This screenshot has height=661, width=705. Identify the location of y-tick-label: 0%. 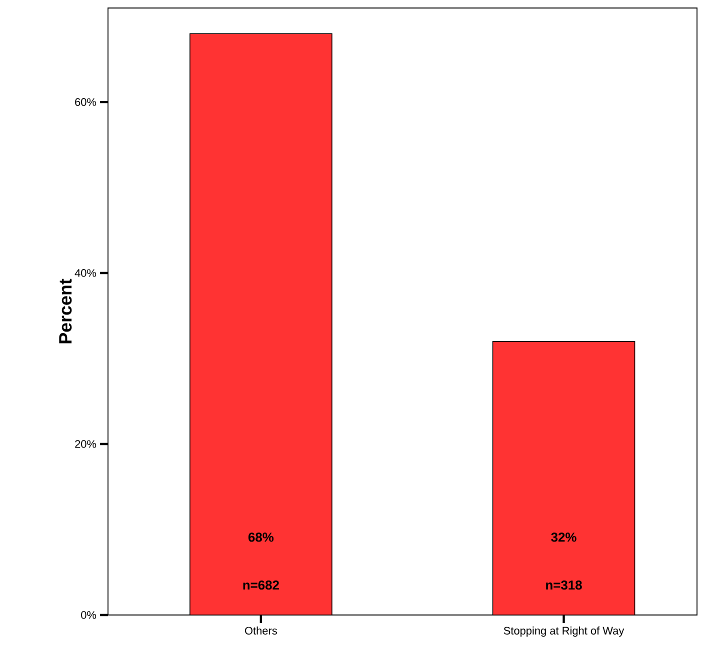
(88, 615).